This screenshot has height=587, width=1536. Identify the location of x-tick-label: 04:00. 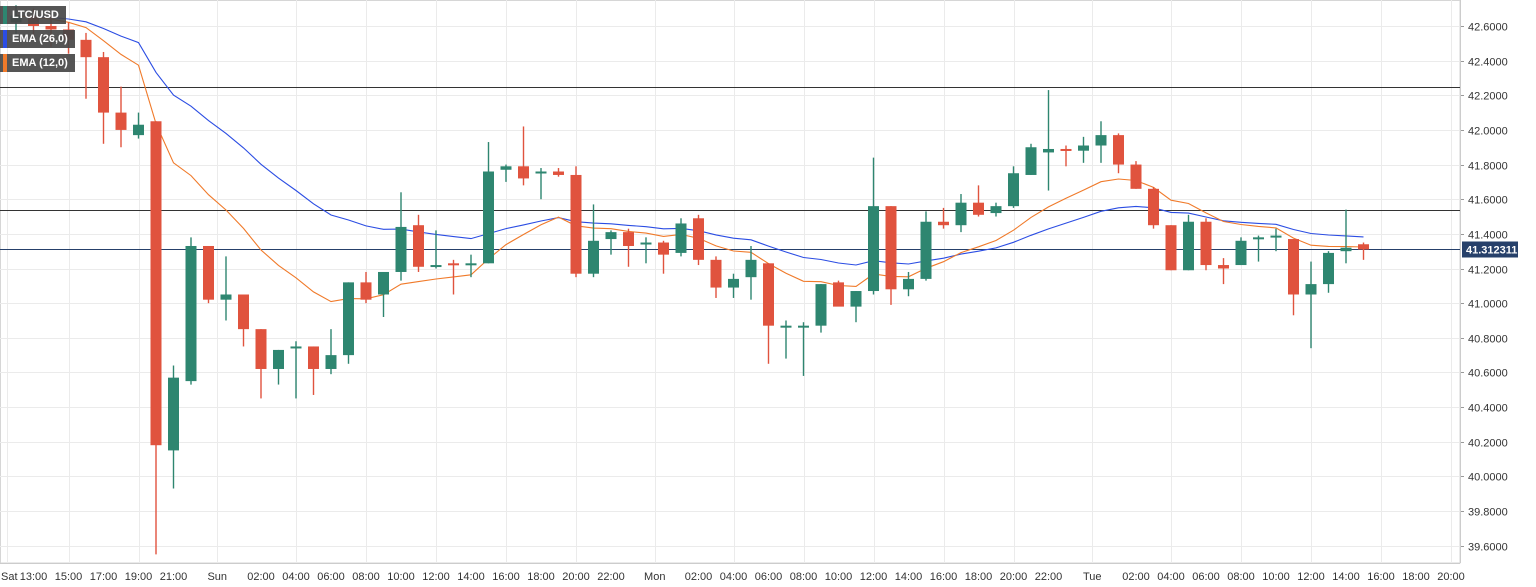
(1171, 577).